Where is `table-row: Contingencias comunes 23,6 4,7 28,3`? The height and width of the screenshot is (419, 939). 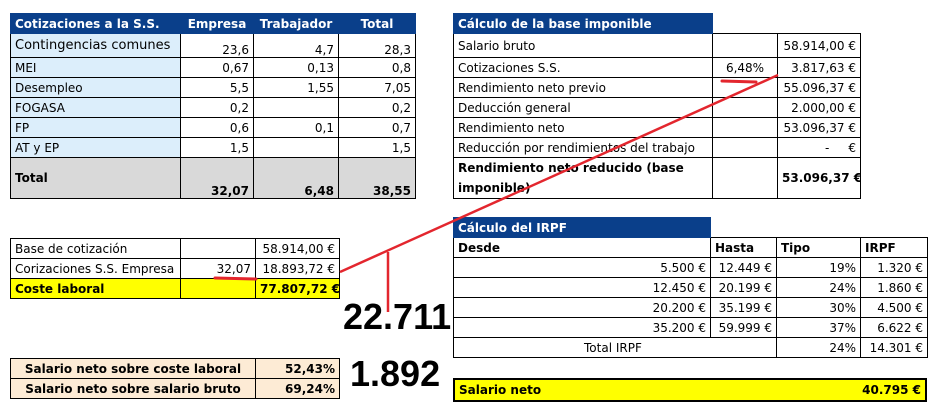
table-row: Contingencias comunes 23,6 4,7 28,3 is located at coordinates (213, 45).